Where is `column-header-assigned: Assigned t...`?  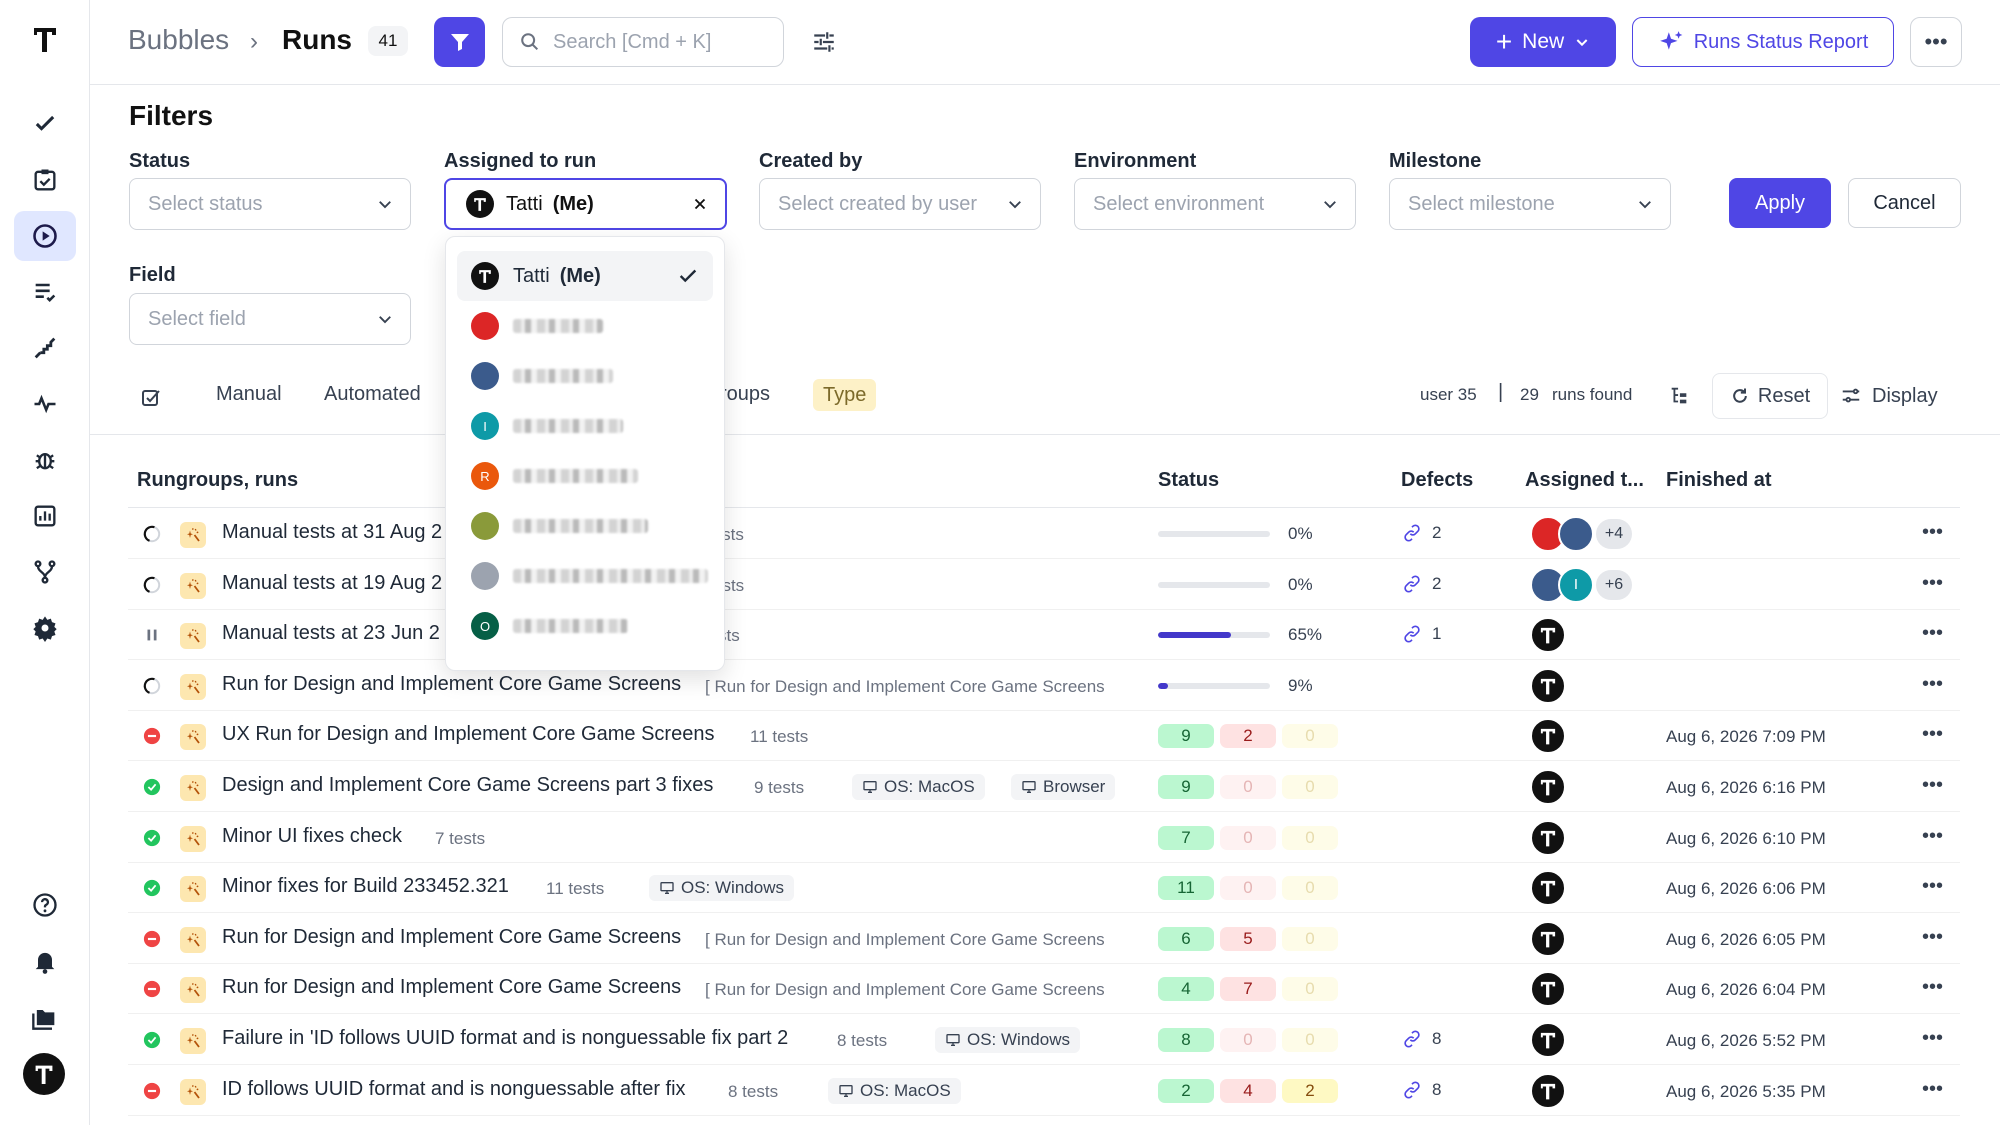 column-header-assigned: Assigned t... is located at coordinates (1584, 480).